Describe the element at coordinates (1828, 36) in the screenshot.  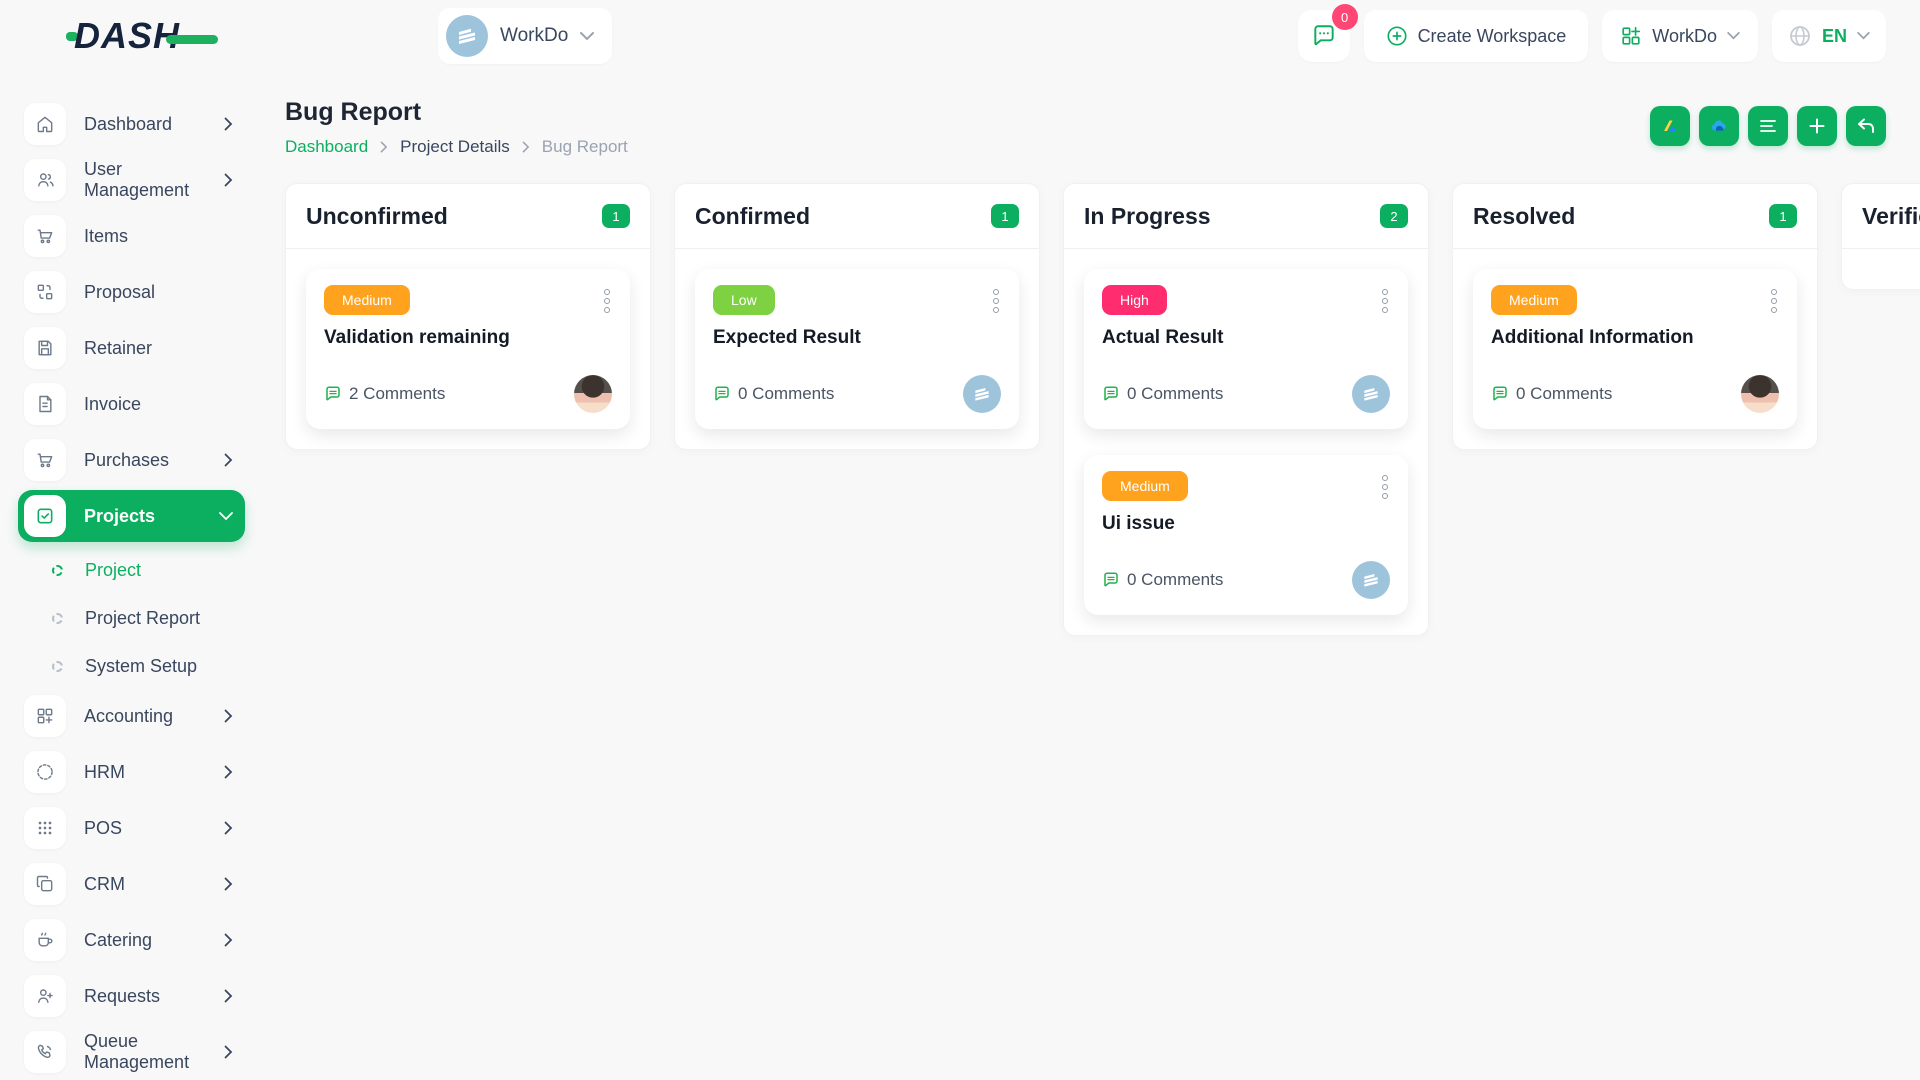
I see `language-selector: EN` at that location.